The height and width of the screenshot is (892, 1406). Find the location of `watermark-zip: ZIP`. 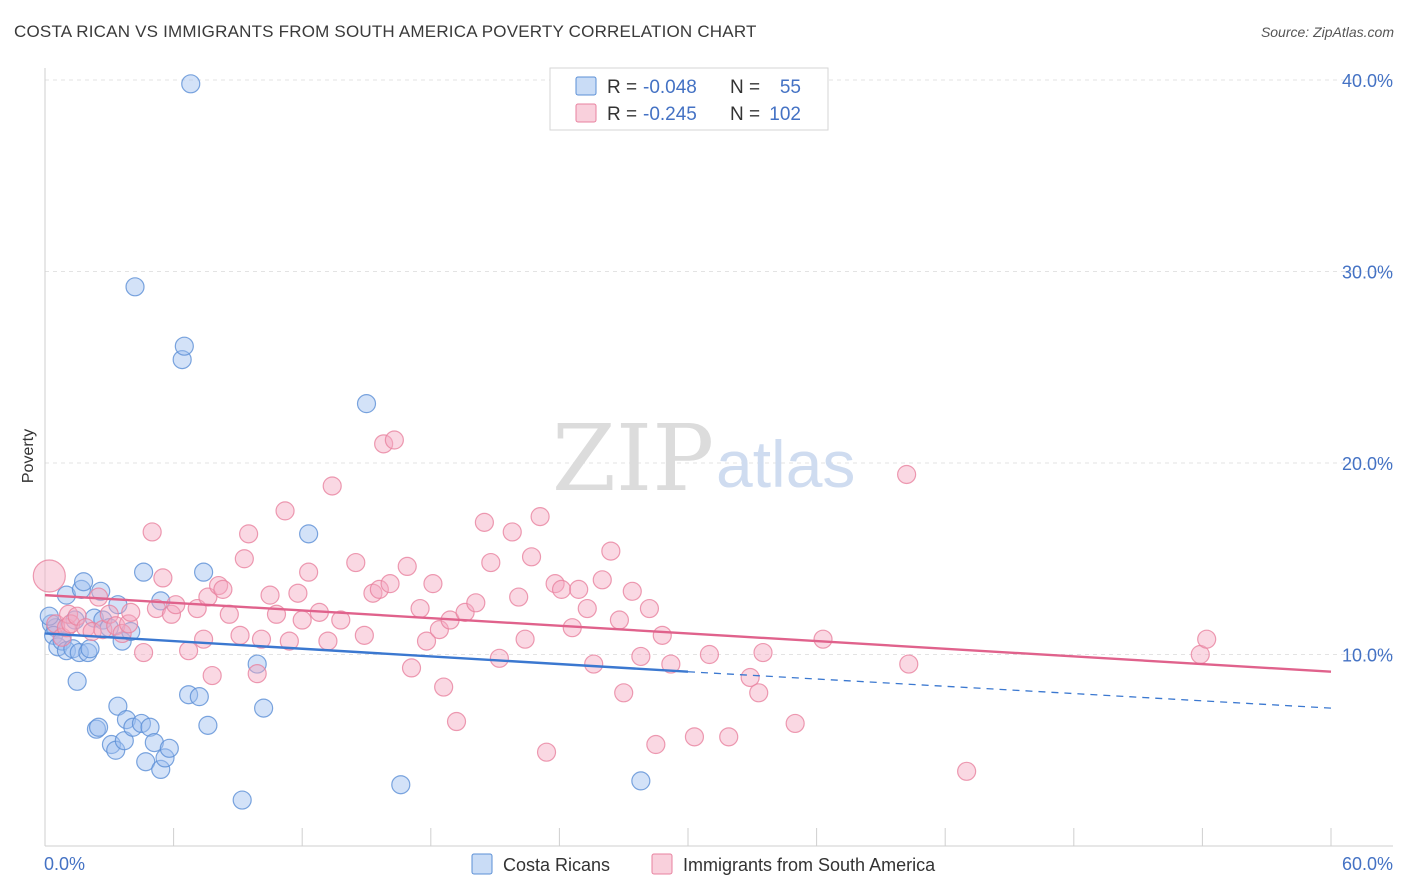

watermark-zip: ZIP is located at coordinates (633, 458).